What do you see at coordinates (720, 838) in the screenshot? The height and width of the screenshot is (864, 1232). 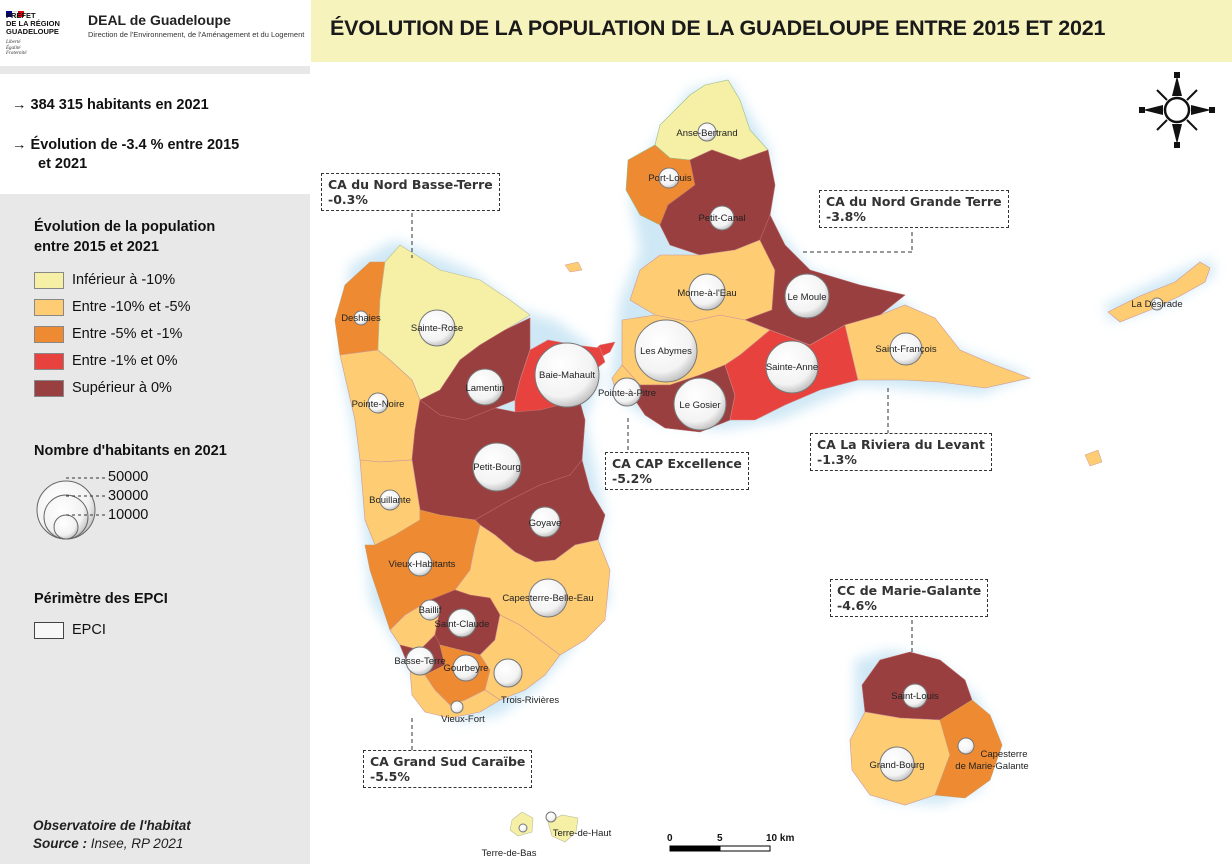 I see `scale-label-5: 5` at bounding box center [720, 838].